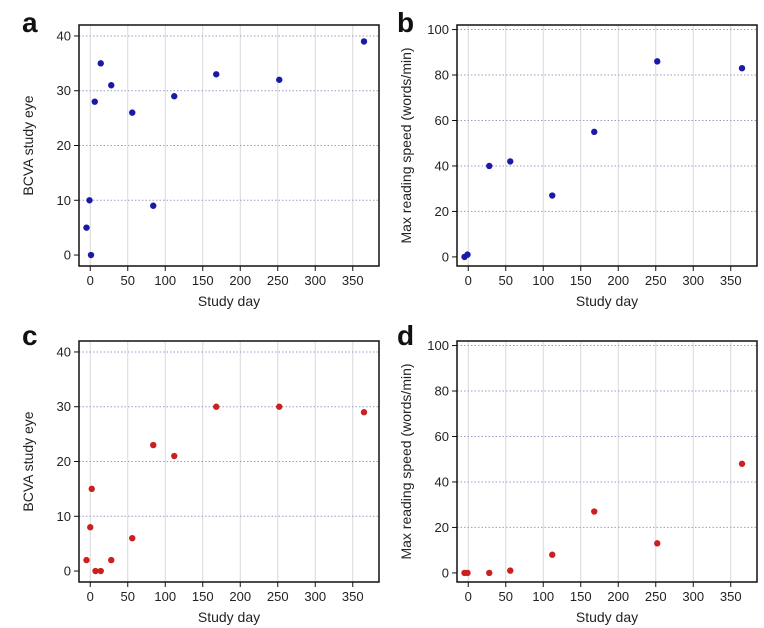 This screenshot has width=764, height=628. What do you see at coordinates (30, 22) in the screenshot?
I see `panel-letter: a` at bounding box center [30, 22].